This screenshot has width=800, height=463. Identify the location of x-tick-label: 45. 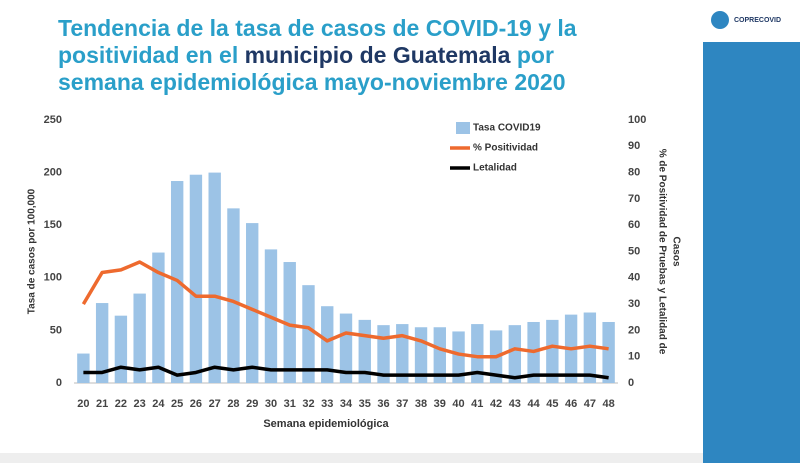
(552, 404).